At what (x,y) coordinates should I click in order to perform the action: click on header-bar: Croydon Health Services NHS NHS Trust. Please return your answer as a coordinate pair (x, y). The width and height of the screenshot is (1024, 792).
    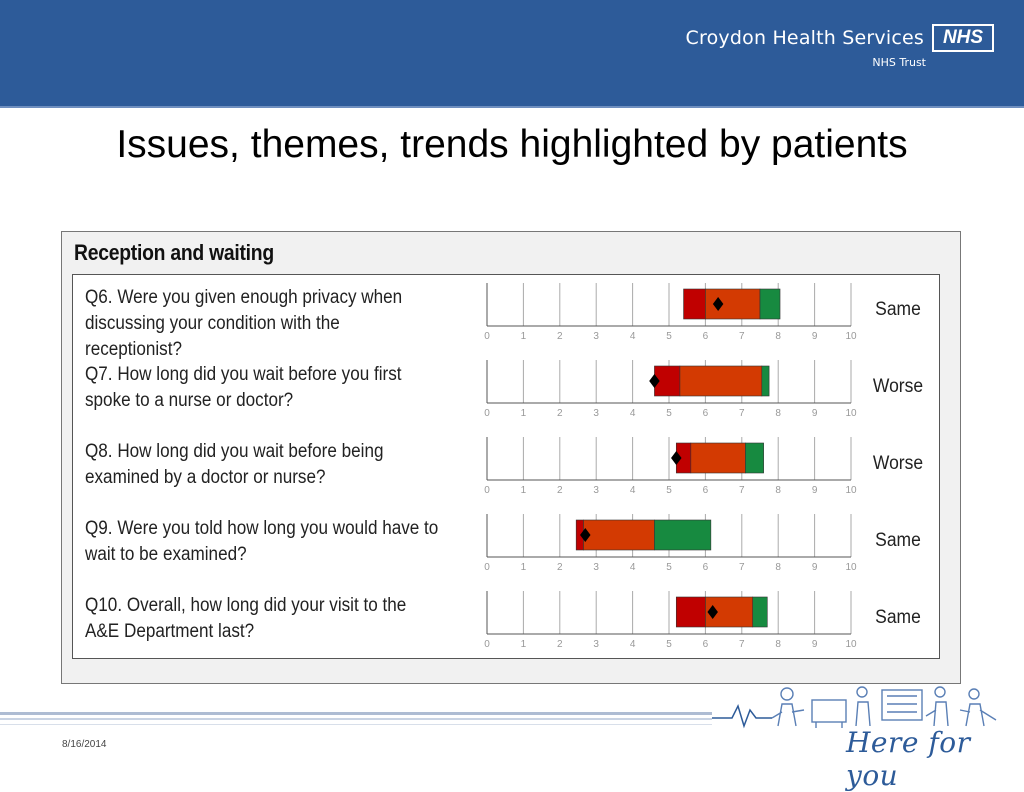
    Looking at the image, I should click on (512, 54).